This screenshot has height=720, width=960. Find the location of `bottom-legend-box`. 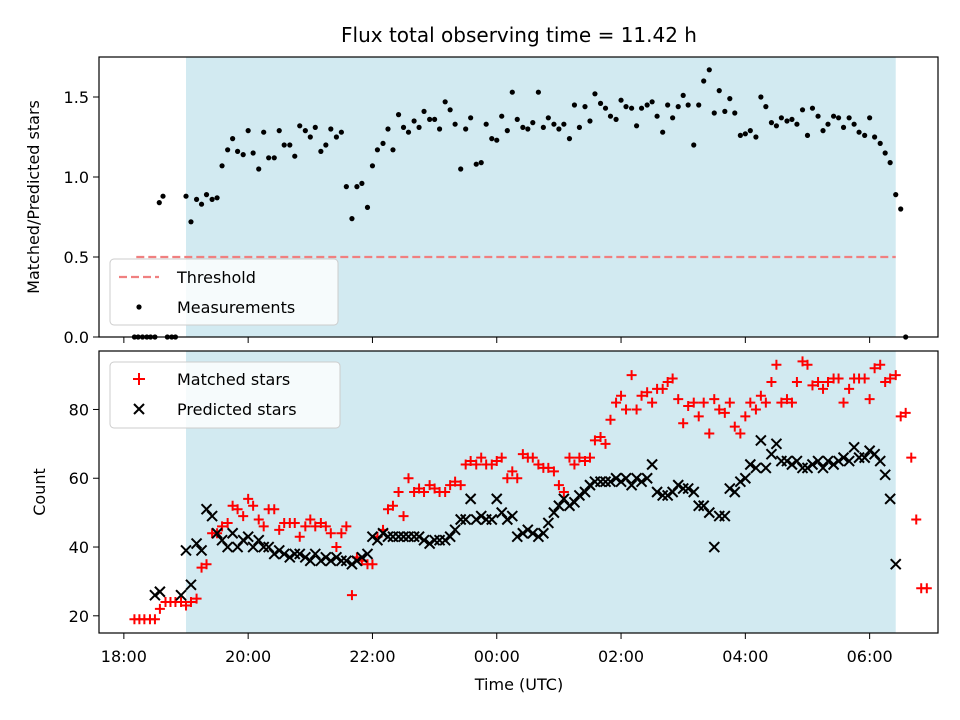

bottom-legend-box is located at coordinates (225, 395).